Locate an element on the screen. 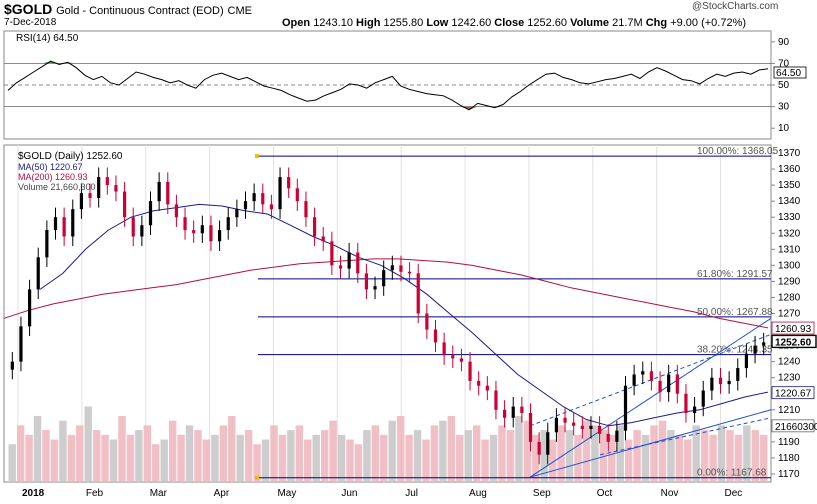 The height and width of the screenshot is (504, 817). price-labels: 1260.93 1252.60 1220.67 21660300 is located at coordinates (794, 377).